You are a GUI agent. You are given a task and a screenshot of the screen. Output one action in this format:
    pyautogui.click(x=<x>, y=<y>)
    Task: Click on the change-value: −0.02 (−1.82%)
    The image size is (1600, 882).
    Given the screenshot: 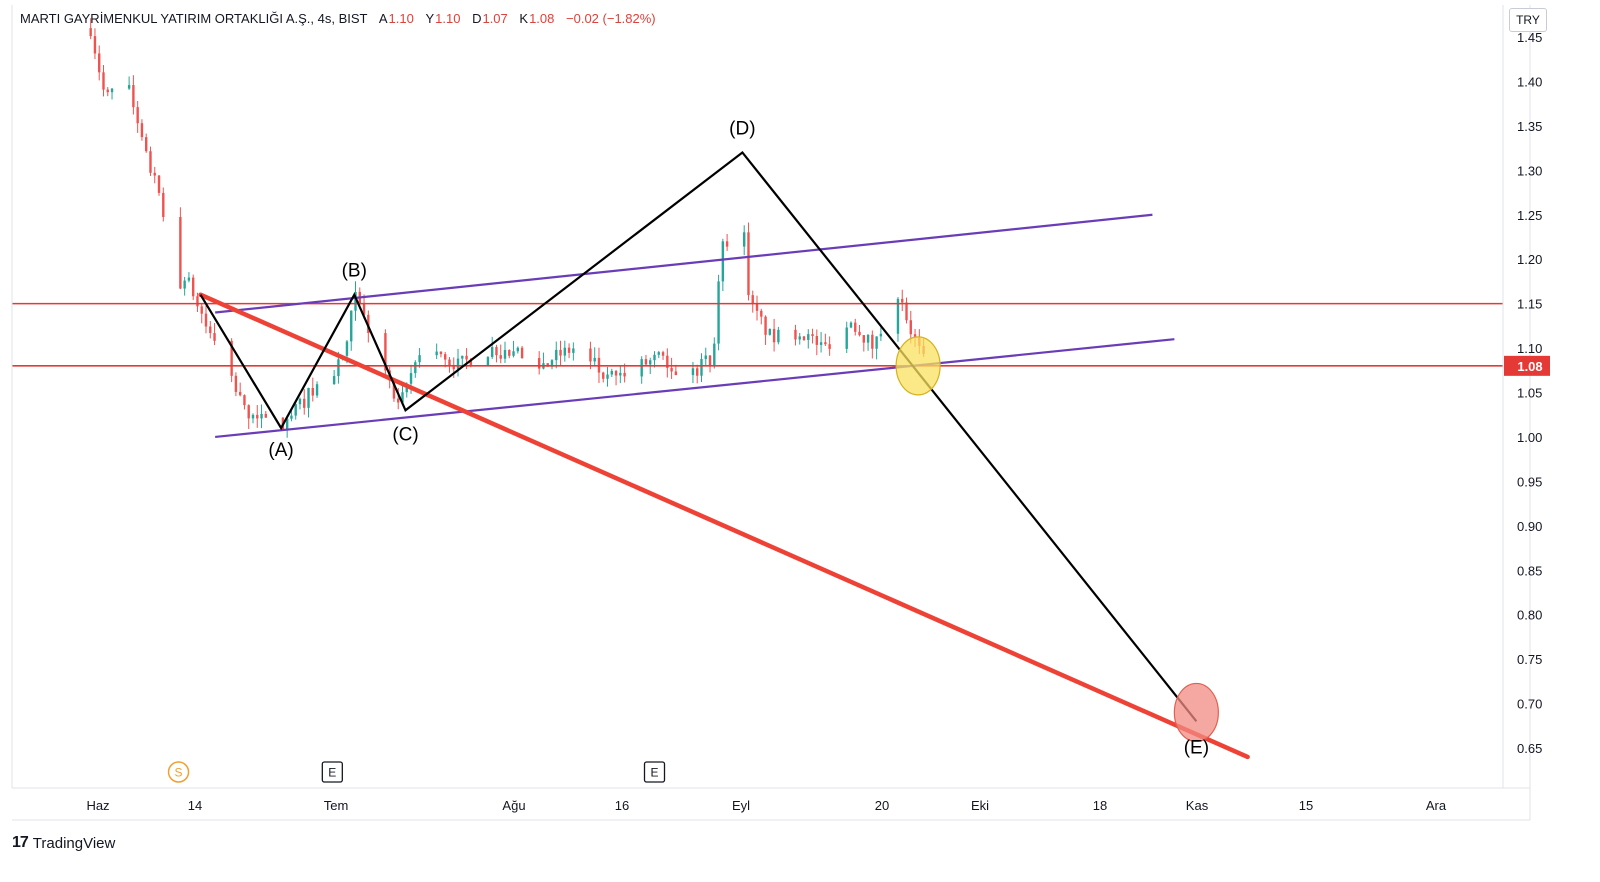 What is the action you would take?
    pyautogui.click(x=611, y=18)
    